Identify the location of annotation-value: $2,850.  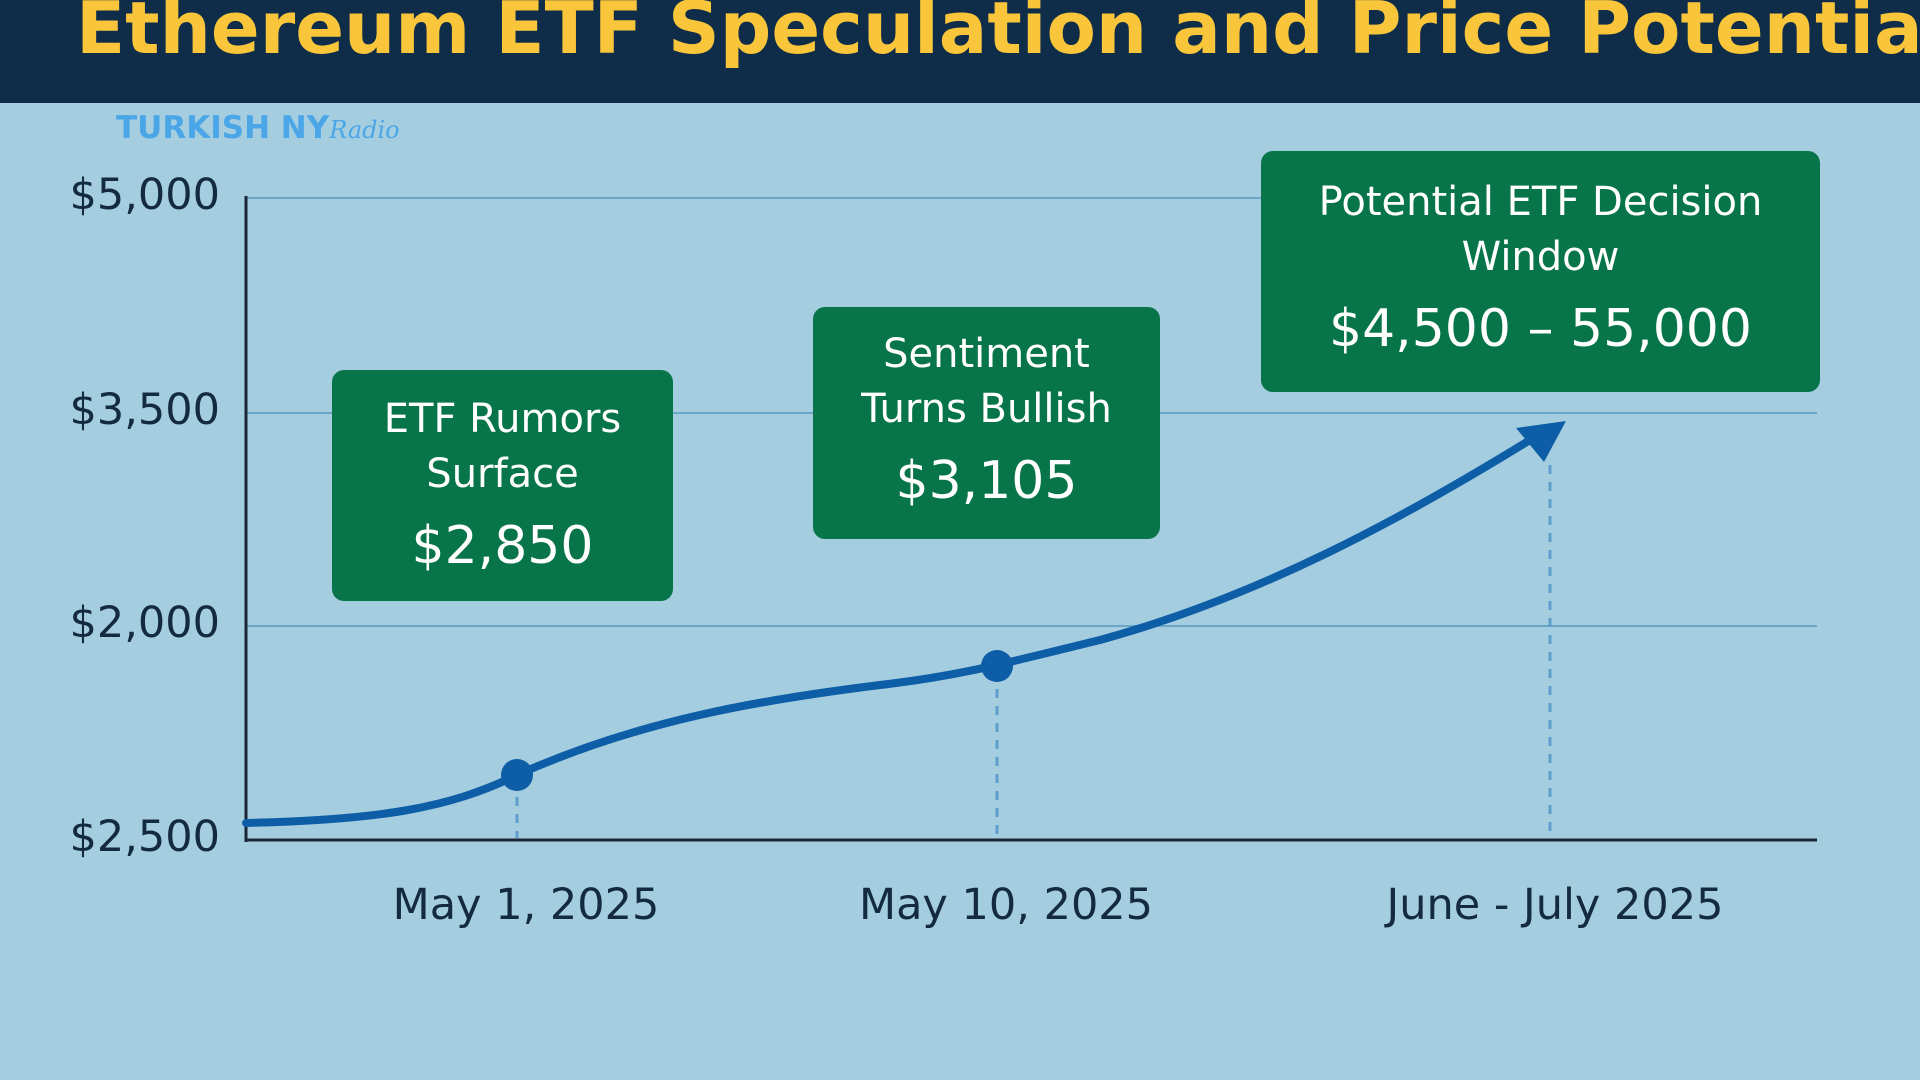
(502, 546).